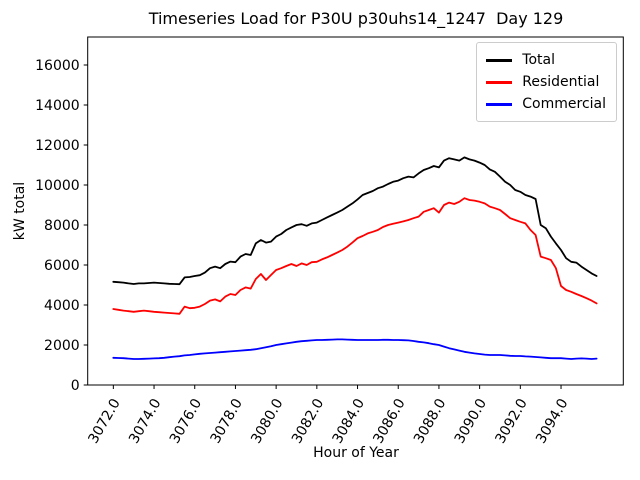 This screenshot has height=480, width=640. I want to click on svg-text: 6000, so click(62, 266).